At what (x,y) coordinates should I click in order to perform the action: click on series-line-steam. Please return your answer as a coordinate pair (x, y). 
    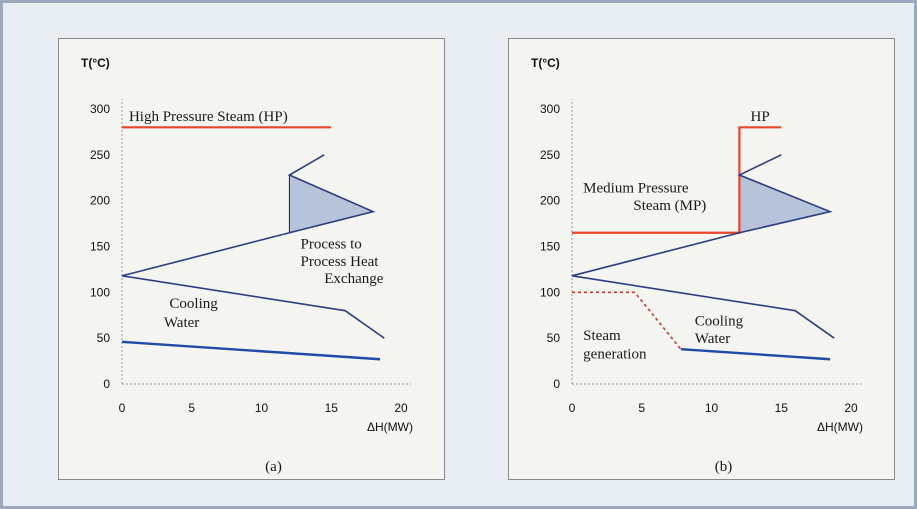
    Looking at the image, I should click on (677, 180).